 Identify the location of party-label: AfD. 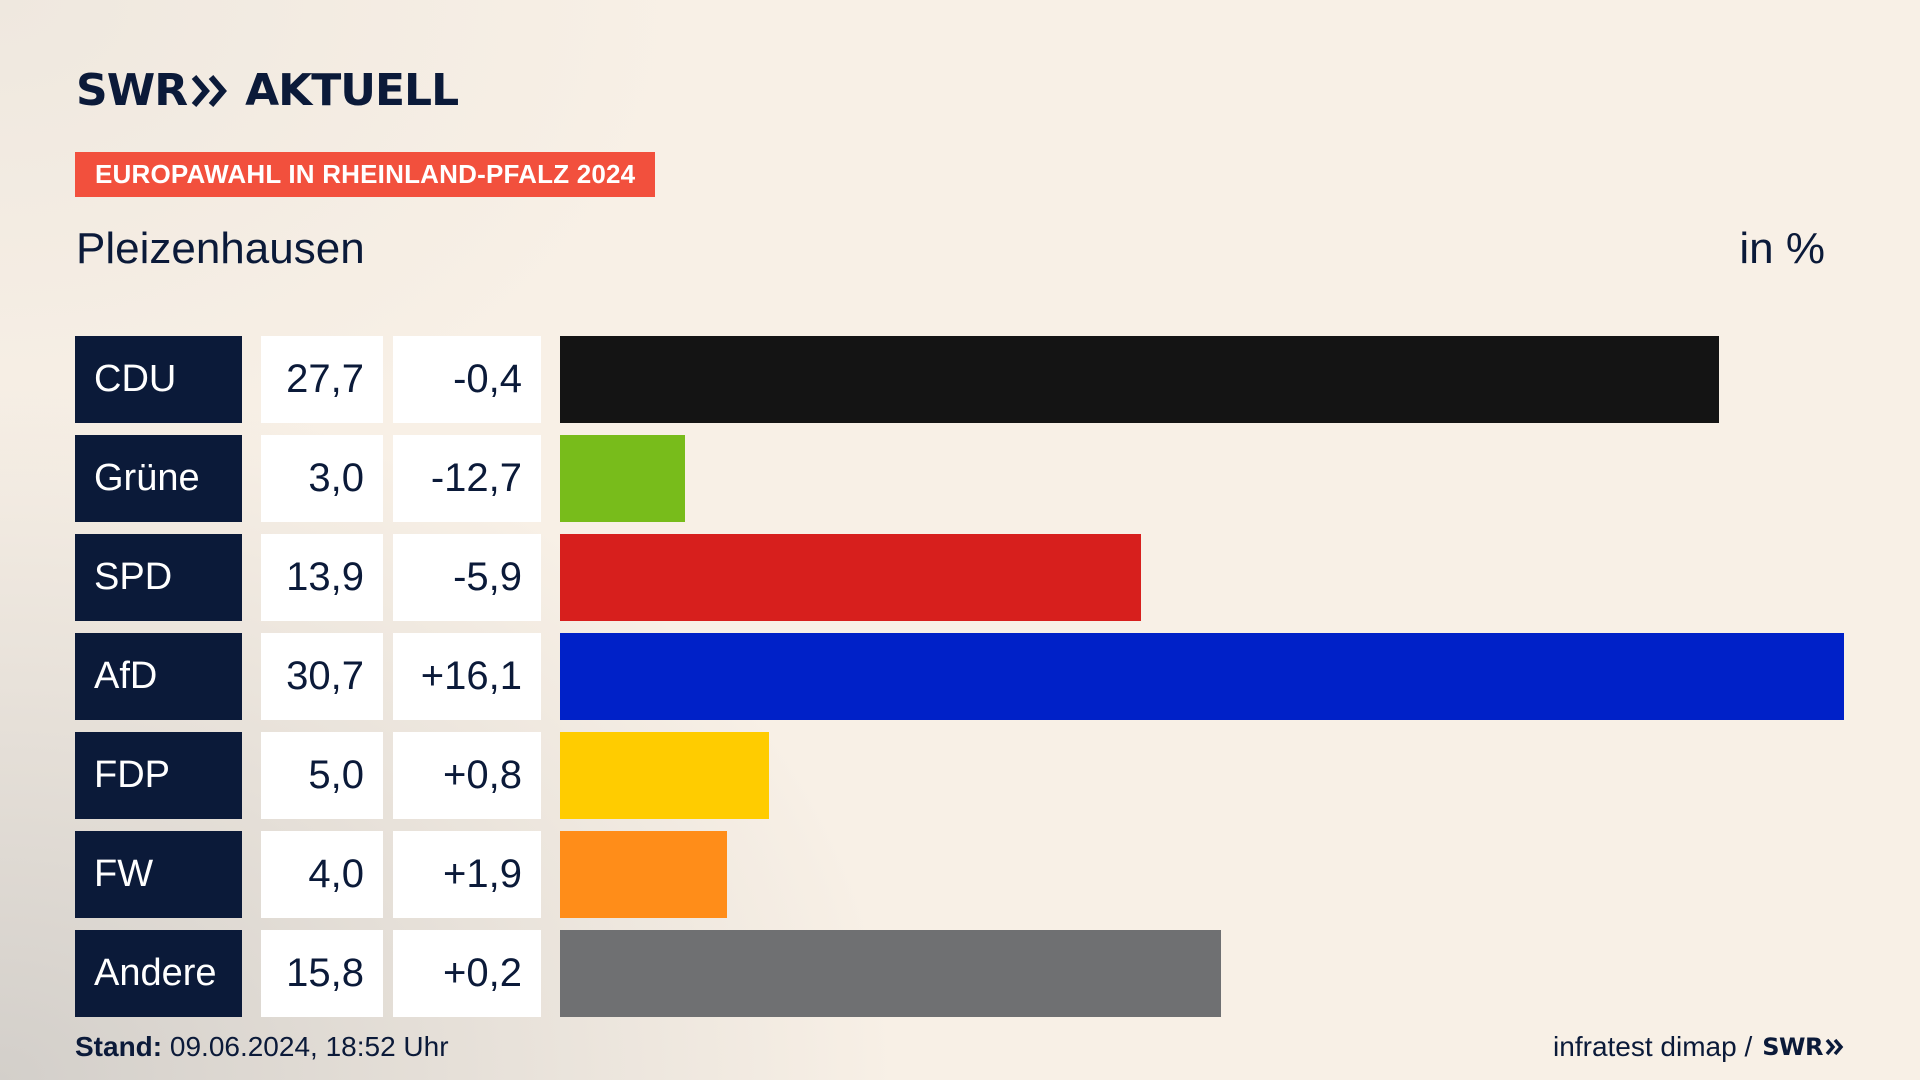
(158, 676).